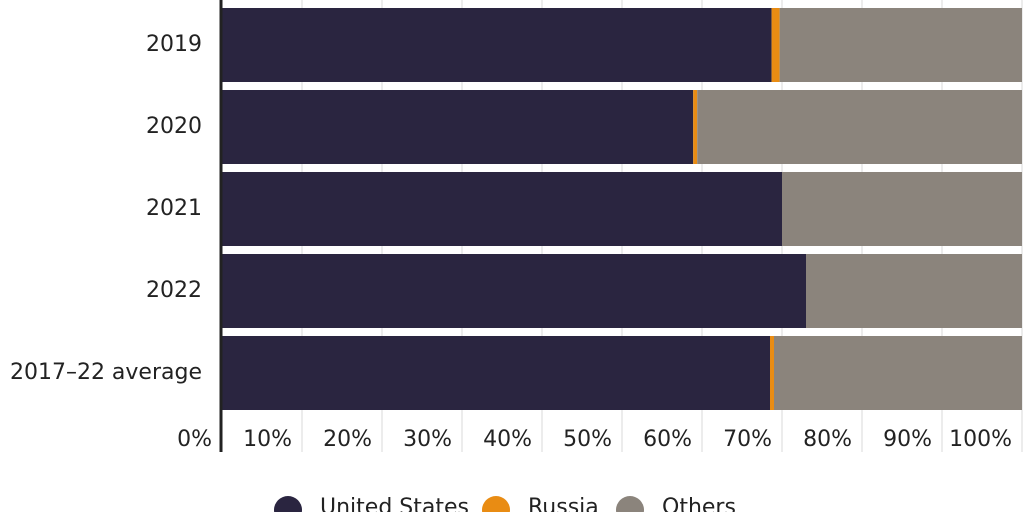 The image size is (1024, 512). Describe the element at coordinates (427, 439) in the screenshot. I see `x-tick-label: 30%` at that location.